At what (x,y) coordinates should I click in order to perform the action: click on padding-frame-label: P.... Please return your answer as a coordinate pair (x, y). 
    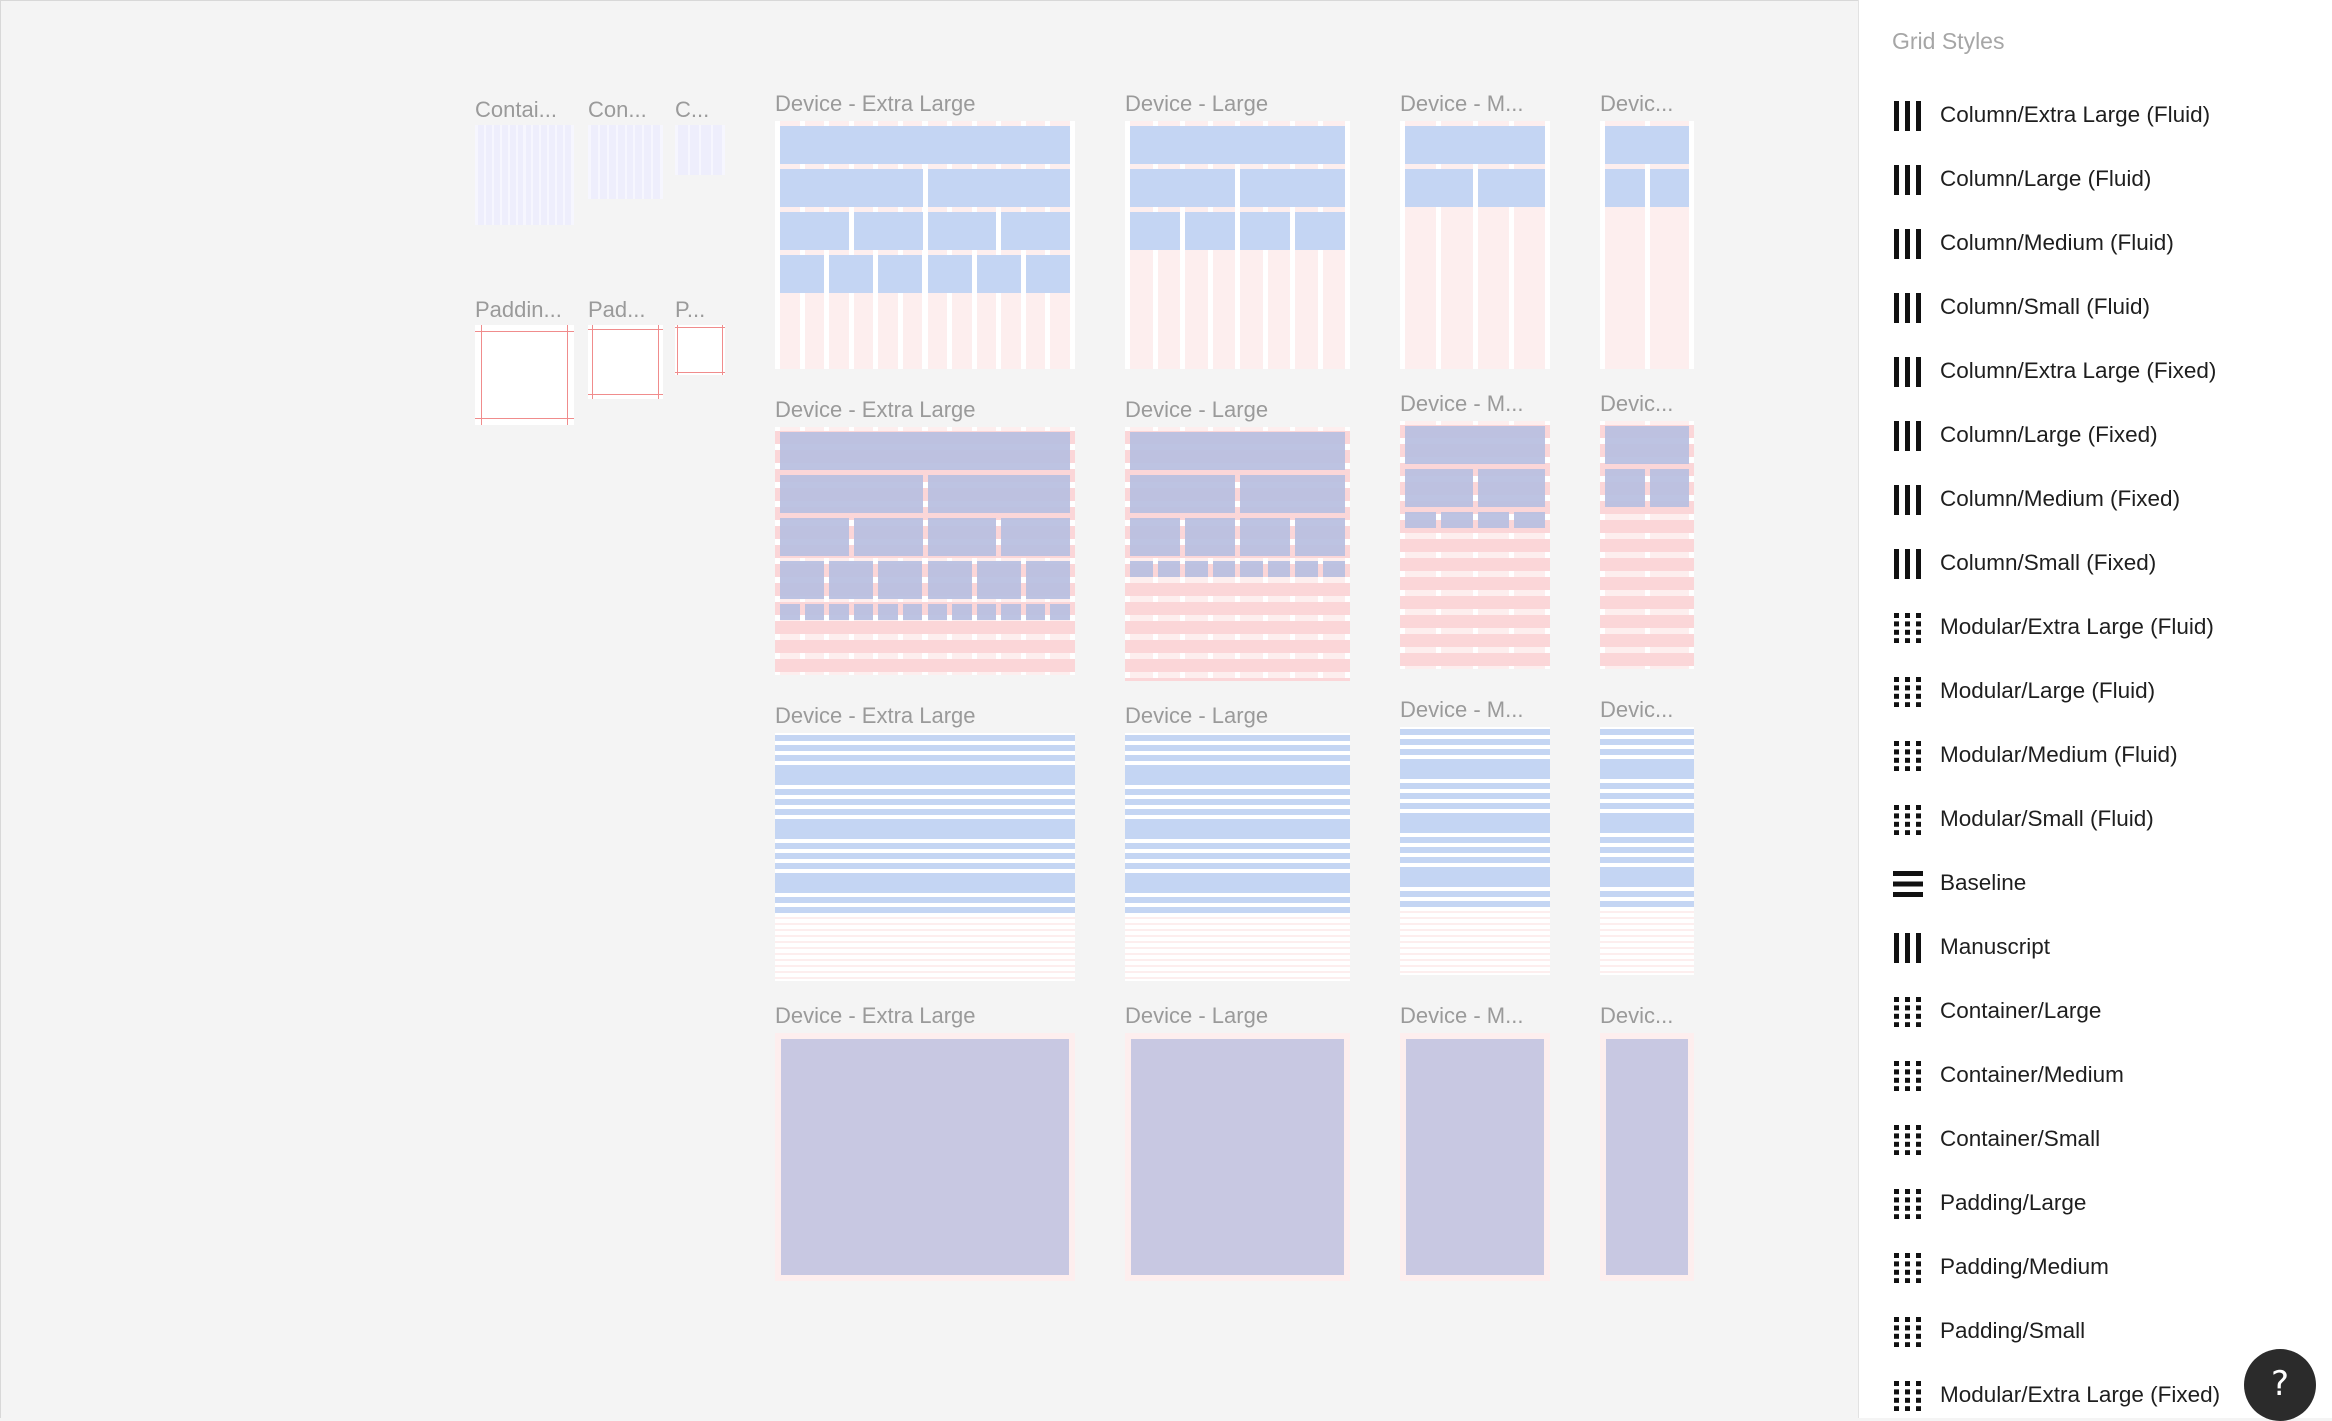
    Looking at the image, I should click on (690, 309).